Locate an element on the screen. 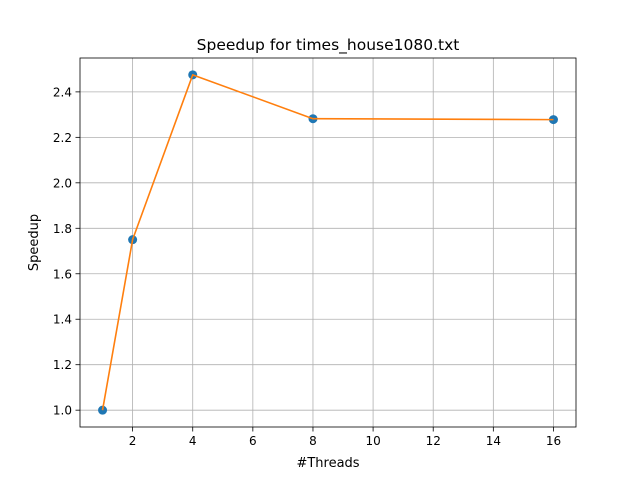  y-tick-label: 1.8 is located at coordinates (62, 229).